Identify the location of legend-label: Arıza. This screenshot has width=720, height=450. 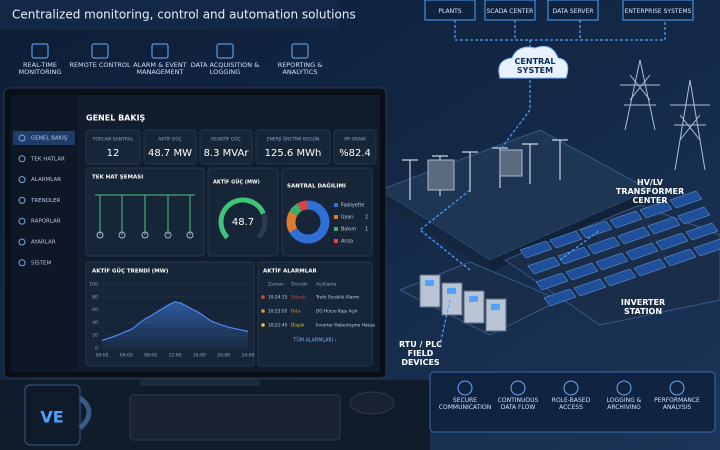
(347, 242).